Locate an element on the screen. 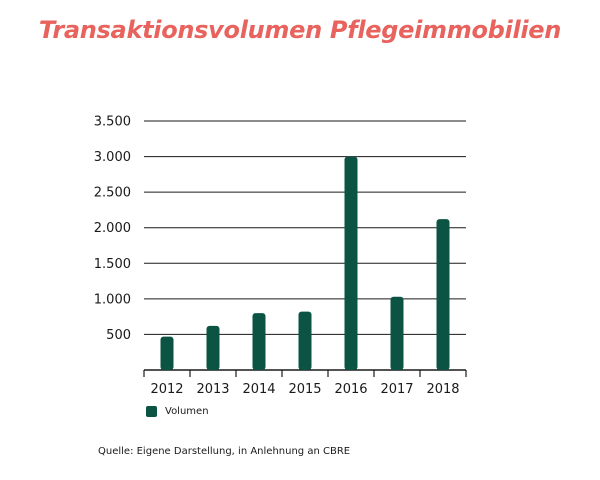 The width and height of the screenshot is (600, 480). legend-label-volumen: Volumen is located at coordinates (187, 411).